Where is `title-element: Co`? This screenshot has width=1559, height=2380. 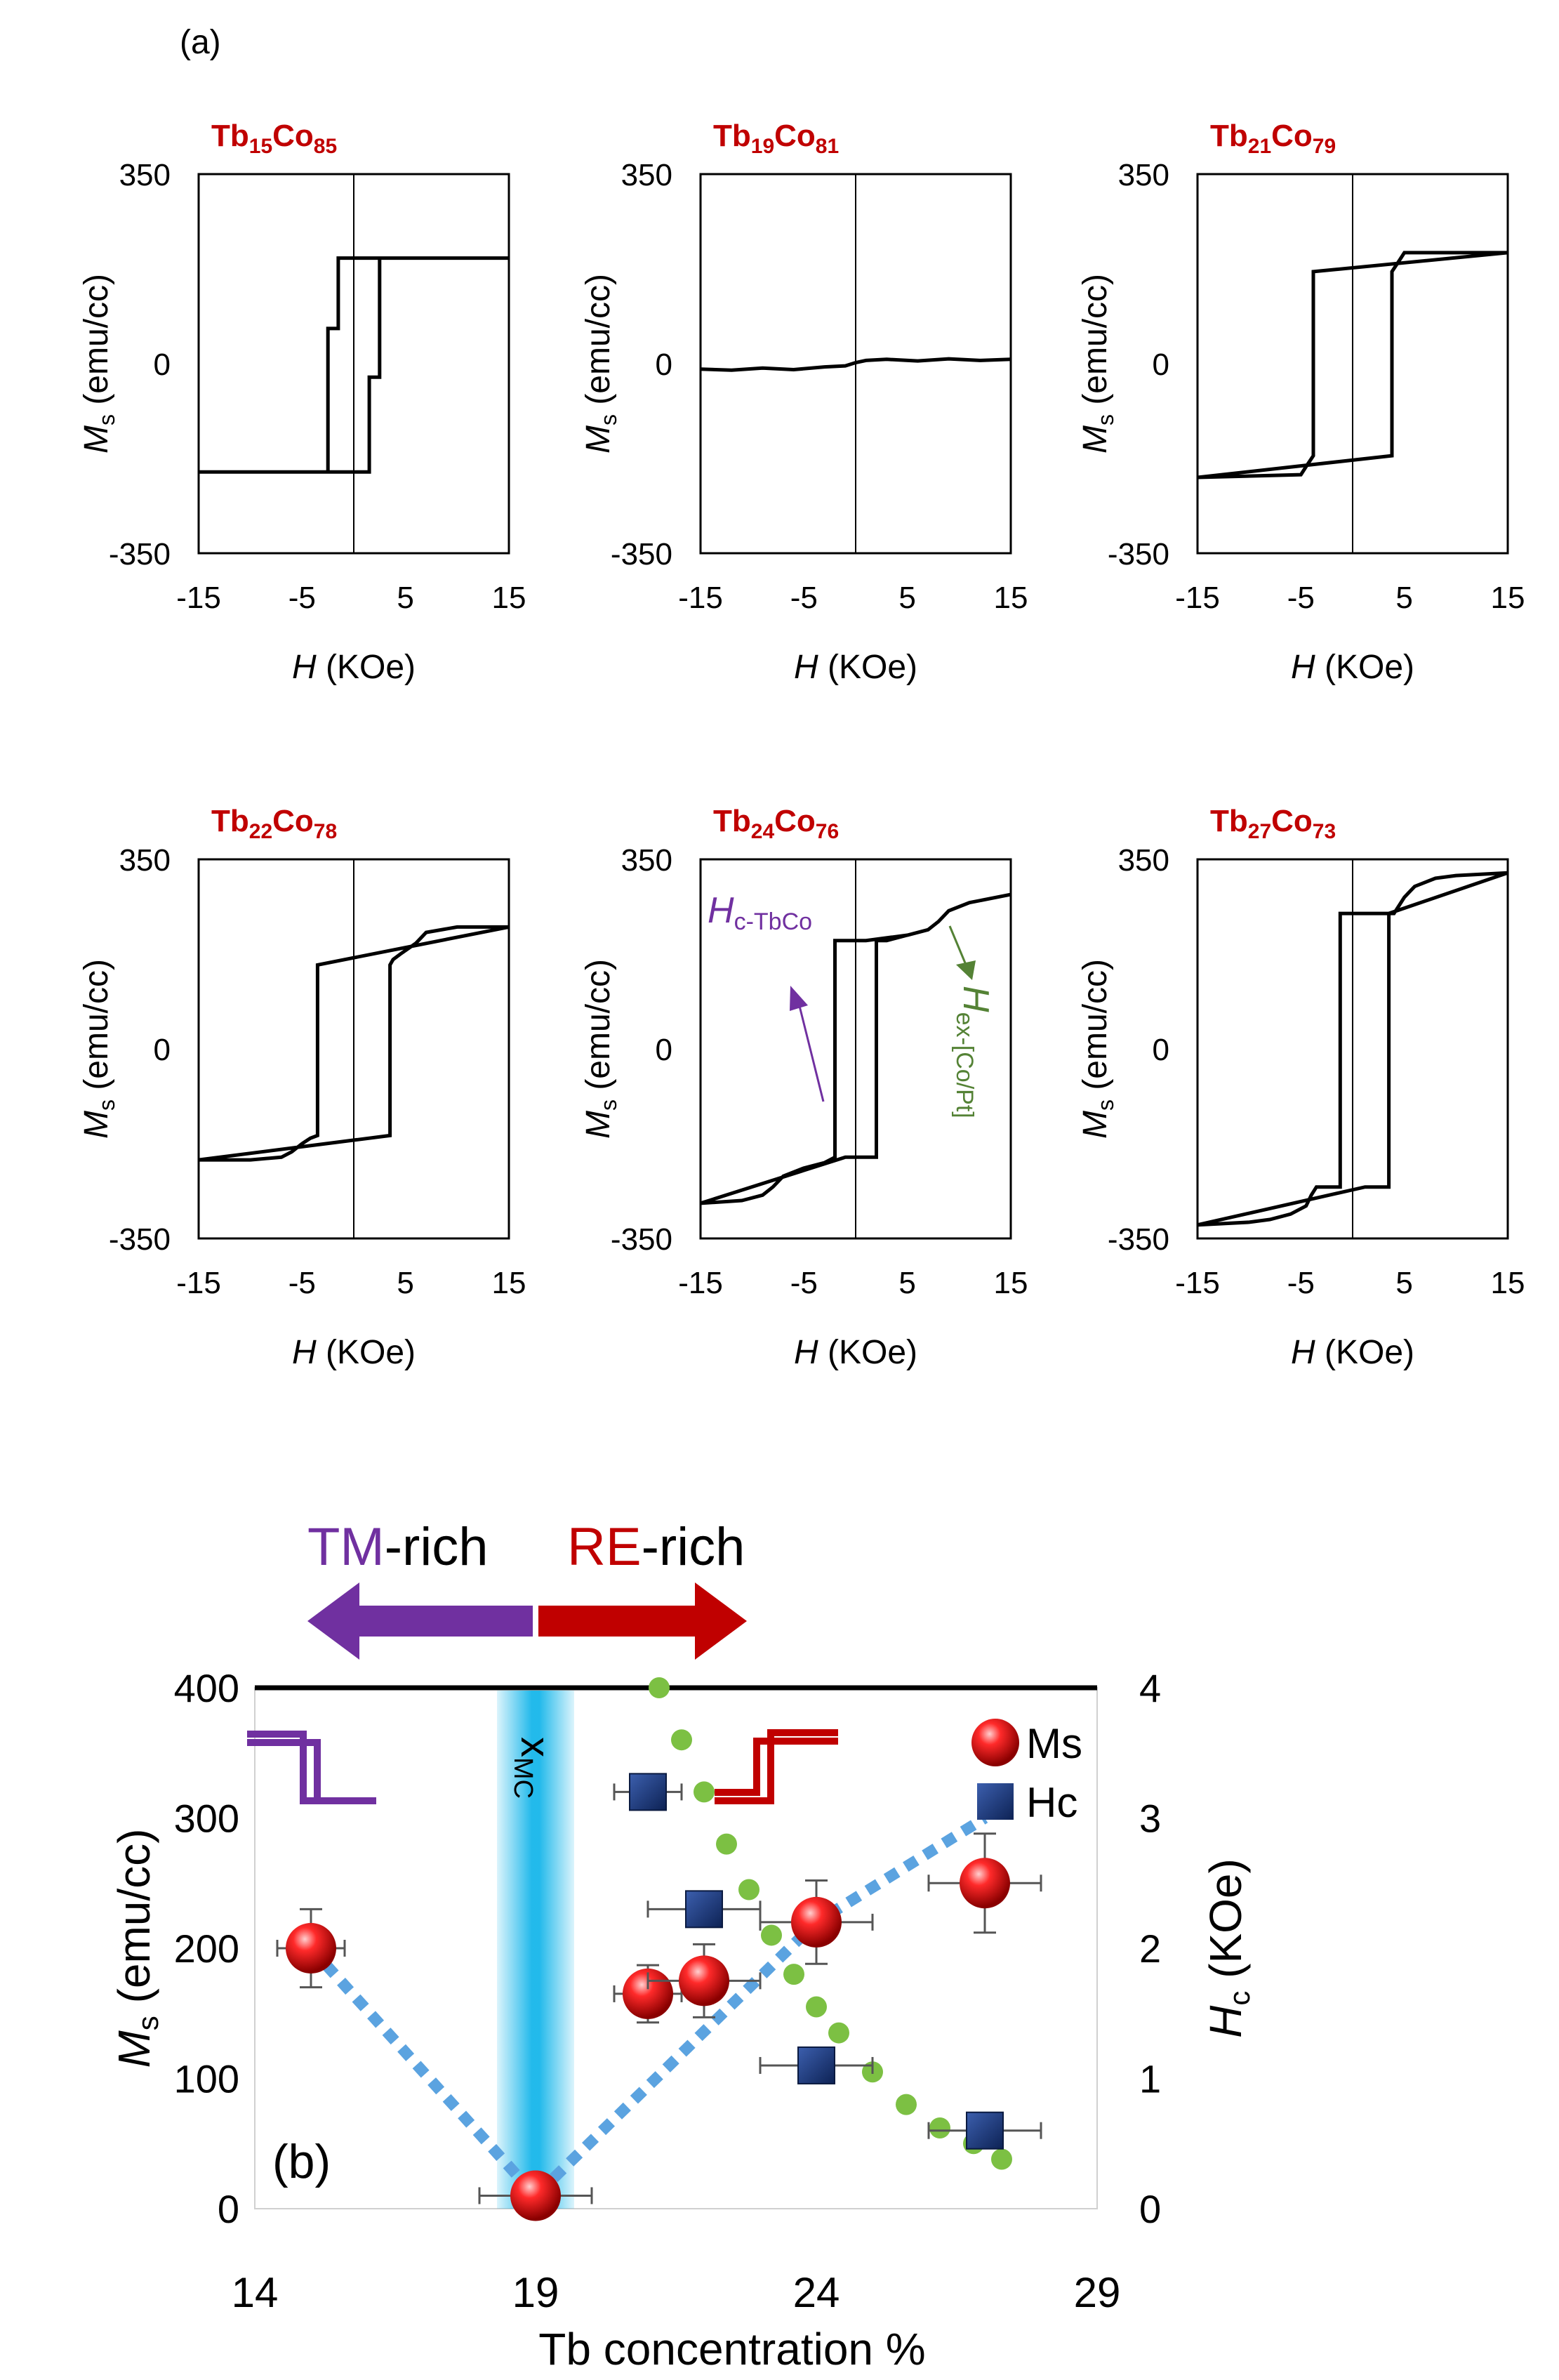
title-element: Co is located at coordinates (293, 136).